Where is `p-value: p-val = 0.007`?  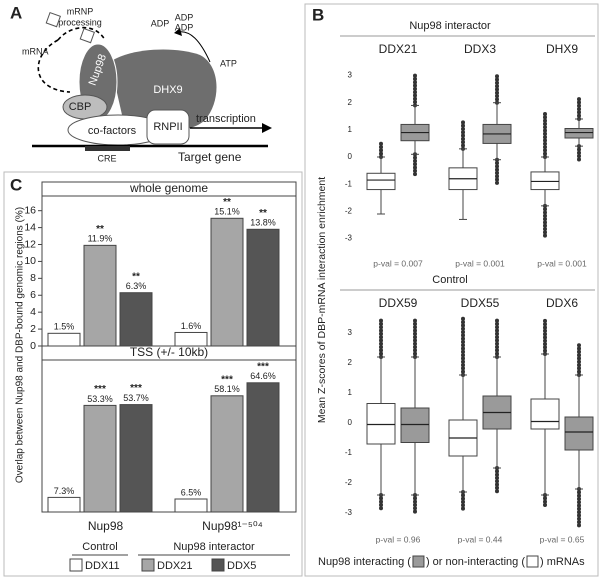 p-value: p-val = 0.007 is located at coordinates (398, 263).